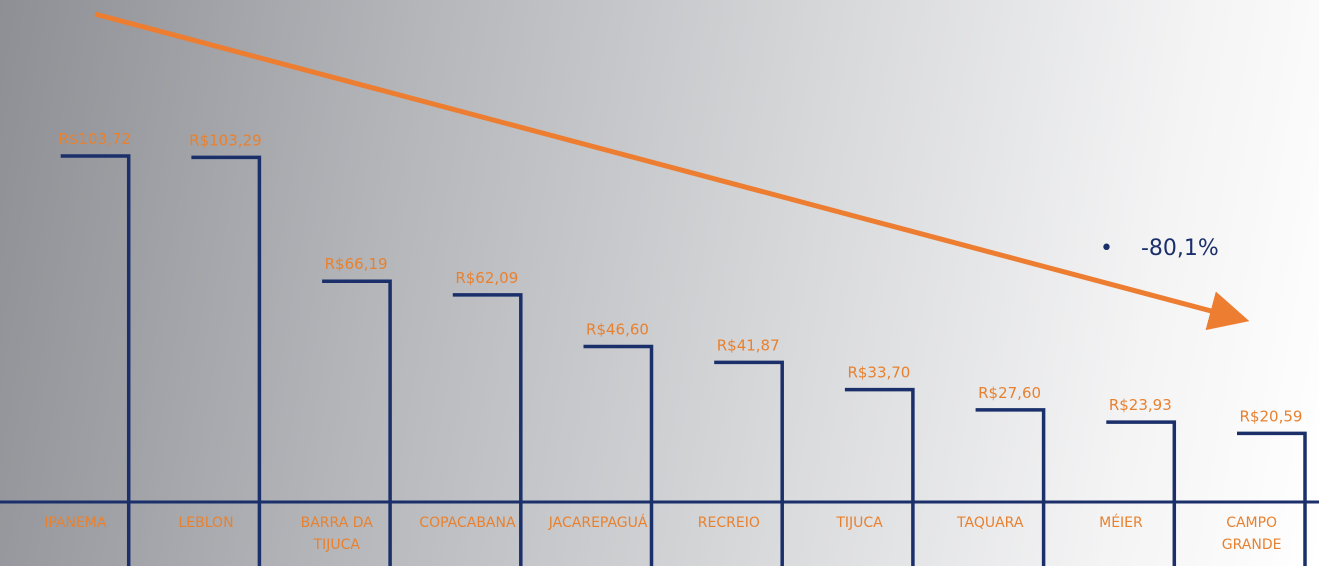 The height and width of the screenshot is (566, 1319). What do you see at coordinates (1271, 416) in the screenshot?
I see `value-label: R$20,59` at bounding box center [1271, 416].